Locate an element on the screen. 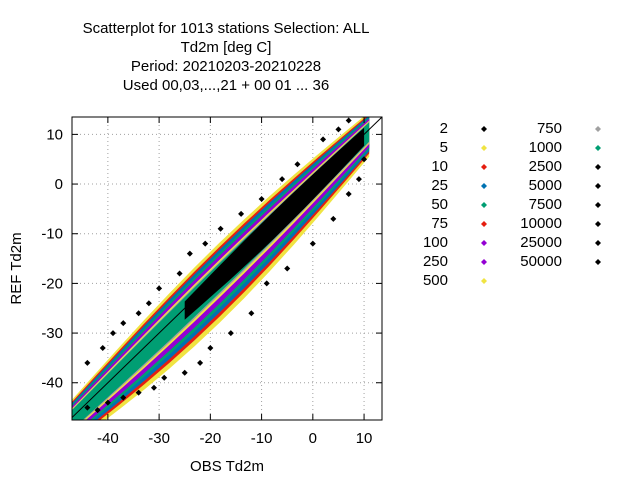 Image resolution: width=640 pixels, height=480 pixels. legend-label: 100 is located at coordinates (435, 242).